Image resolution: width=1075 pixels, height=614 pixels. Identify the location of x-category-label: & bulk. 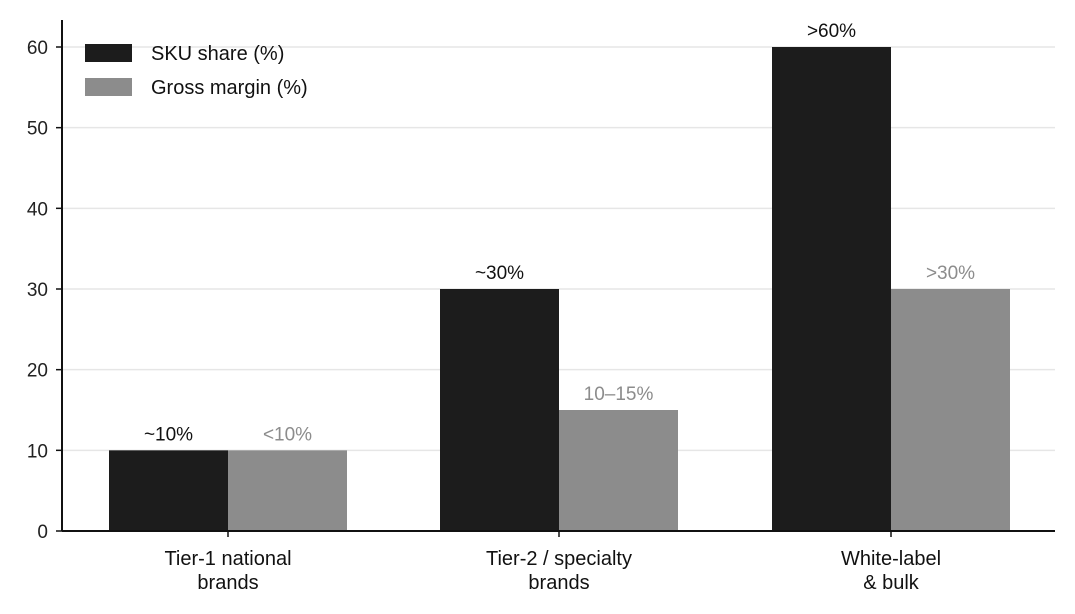
(891, 583).